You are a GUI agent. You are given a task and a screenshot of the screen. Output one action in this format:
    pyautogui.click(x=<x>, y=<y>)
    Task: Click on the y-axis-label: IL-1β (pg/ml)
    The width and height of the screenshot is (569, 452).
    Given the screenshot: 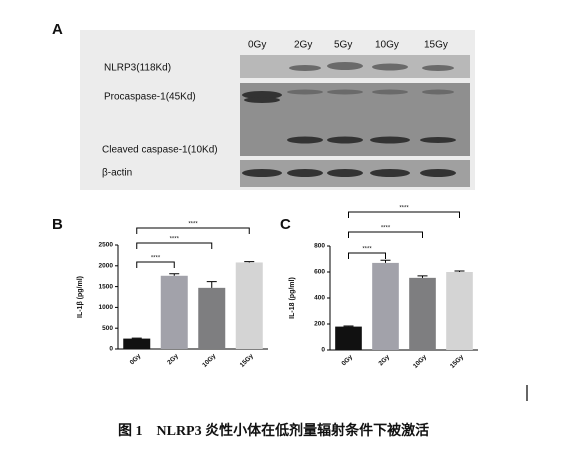 What is the action you would take?
    pyautogui.click(x=80, y=297)
    